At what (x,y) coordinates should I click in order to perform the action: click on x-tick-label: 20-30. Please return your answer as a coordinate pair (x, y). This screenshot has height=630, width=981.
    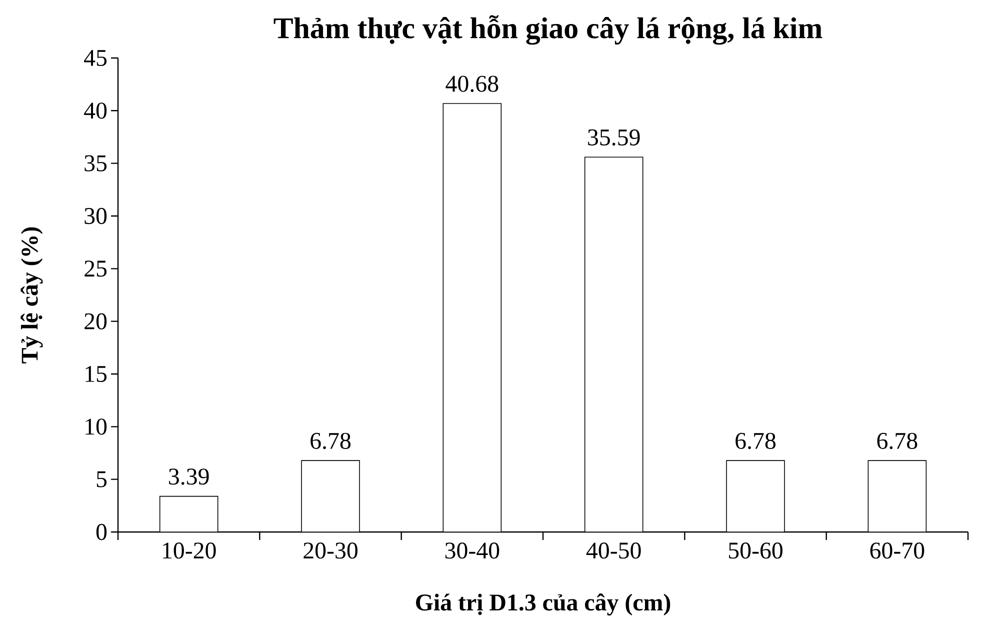
    Looking at the image, I should click on (331, 550).